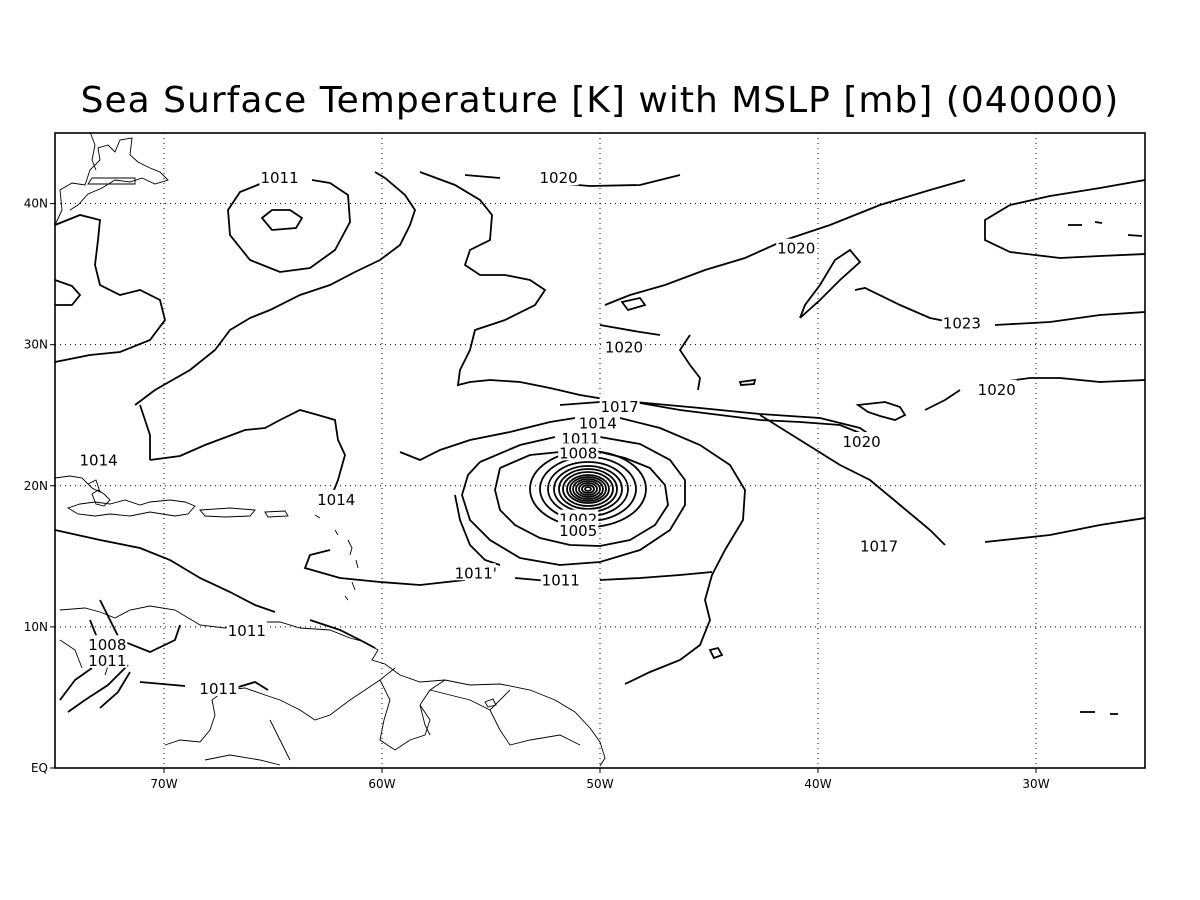  Describe the element at coordinates (381, 784) in the screenshot. I see `lon-tick-label: 60W` at that location.